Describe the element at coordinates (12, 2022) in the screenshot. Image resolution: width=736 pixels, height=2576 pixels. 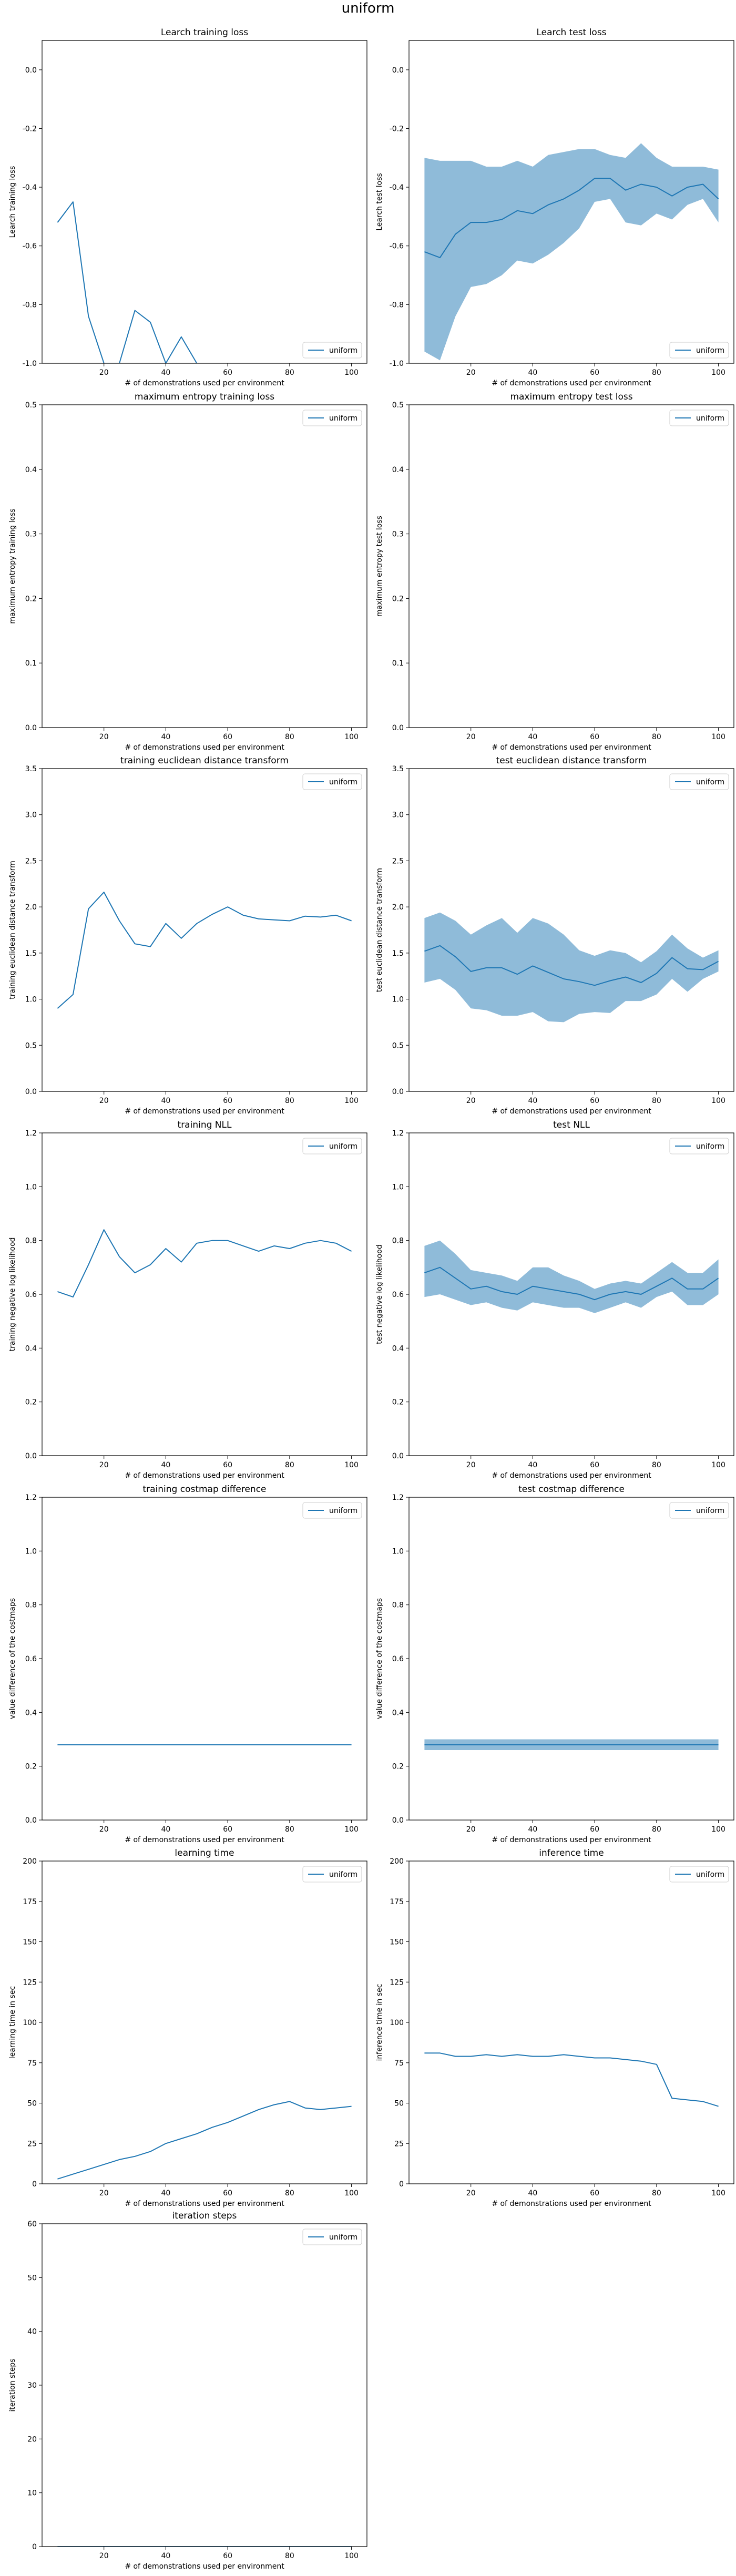
I see `y-axis-label: learning time in sec` at that location.